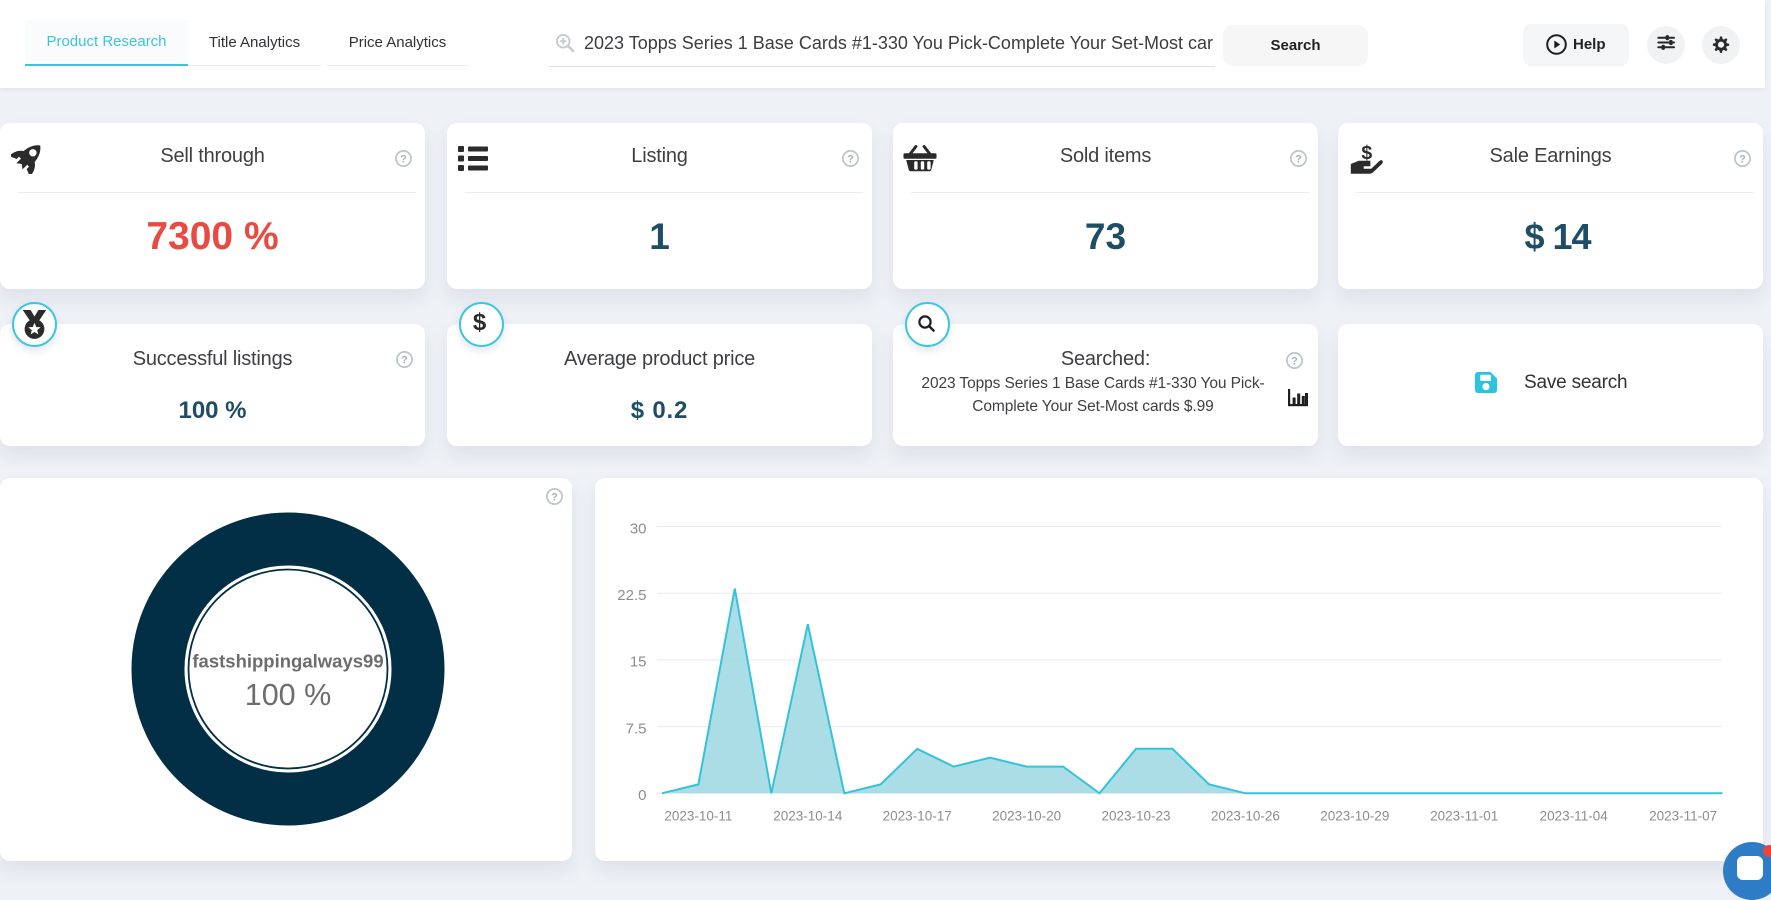  I want to click on svg-text: 22.5, so click(631, 595).